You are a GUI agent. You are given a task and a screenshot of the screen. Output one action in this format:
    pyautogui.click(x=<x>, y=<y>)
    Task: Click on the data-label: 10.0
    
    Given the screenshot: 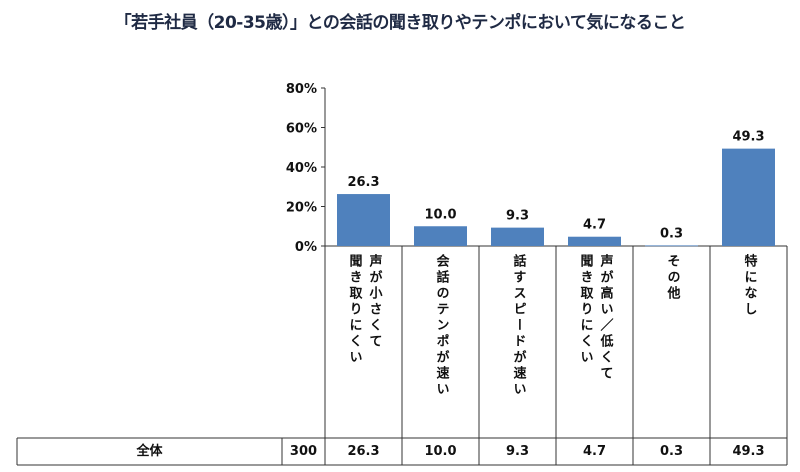 What is the action you would take?
    pyautogui.click(x=440, y=214)
    